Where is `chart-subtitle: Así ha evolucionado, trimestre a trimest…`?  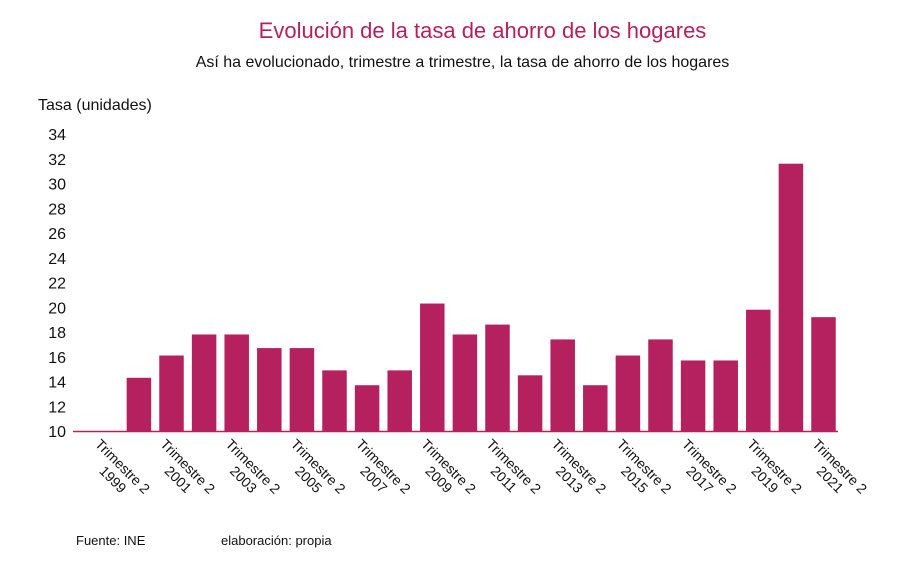 chart-subtitle: Así ha evolucionado, trimestre a trimest… is located at coordinates (462, 62).